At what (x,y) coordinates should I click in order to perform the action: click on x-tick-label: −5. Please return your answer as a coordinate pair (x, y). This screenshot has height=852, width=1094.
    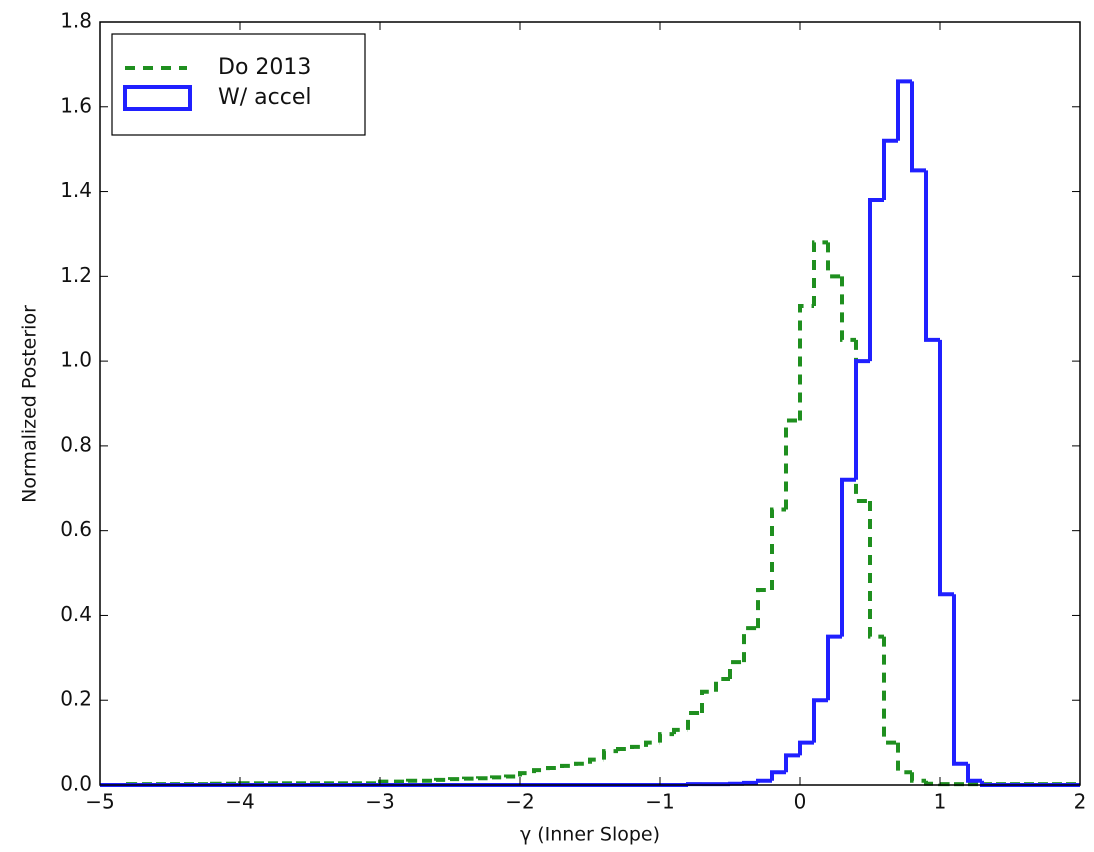
    Looking at the image, I should click on (99, 802).